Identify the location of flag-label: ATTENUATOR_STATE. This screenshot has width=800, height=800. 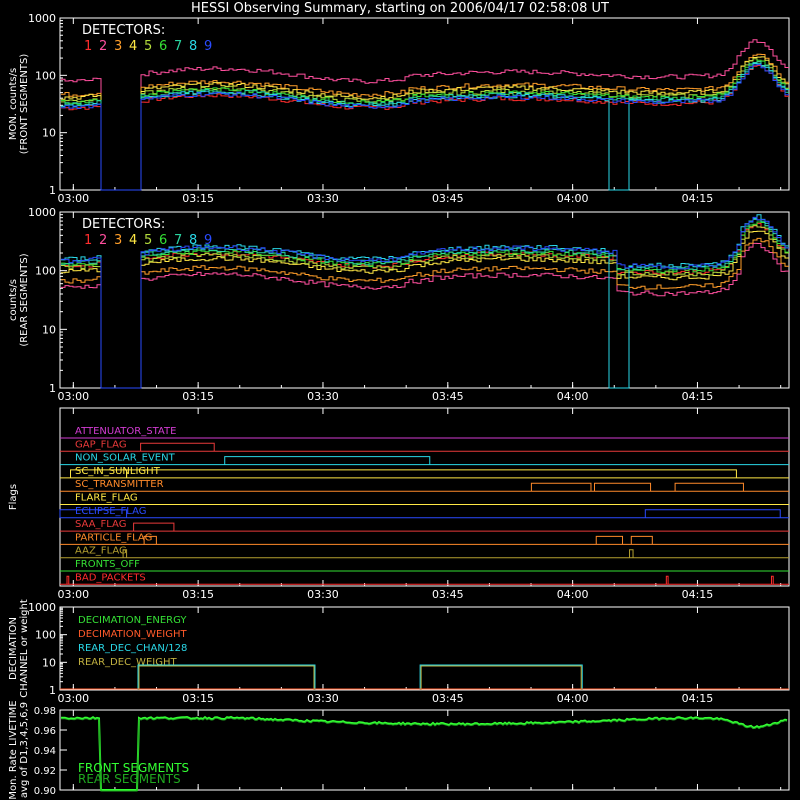
(125, 431).